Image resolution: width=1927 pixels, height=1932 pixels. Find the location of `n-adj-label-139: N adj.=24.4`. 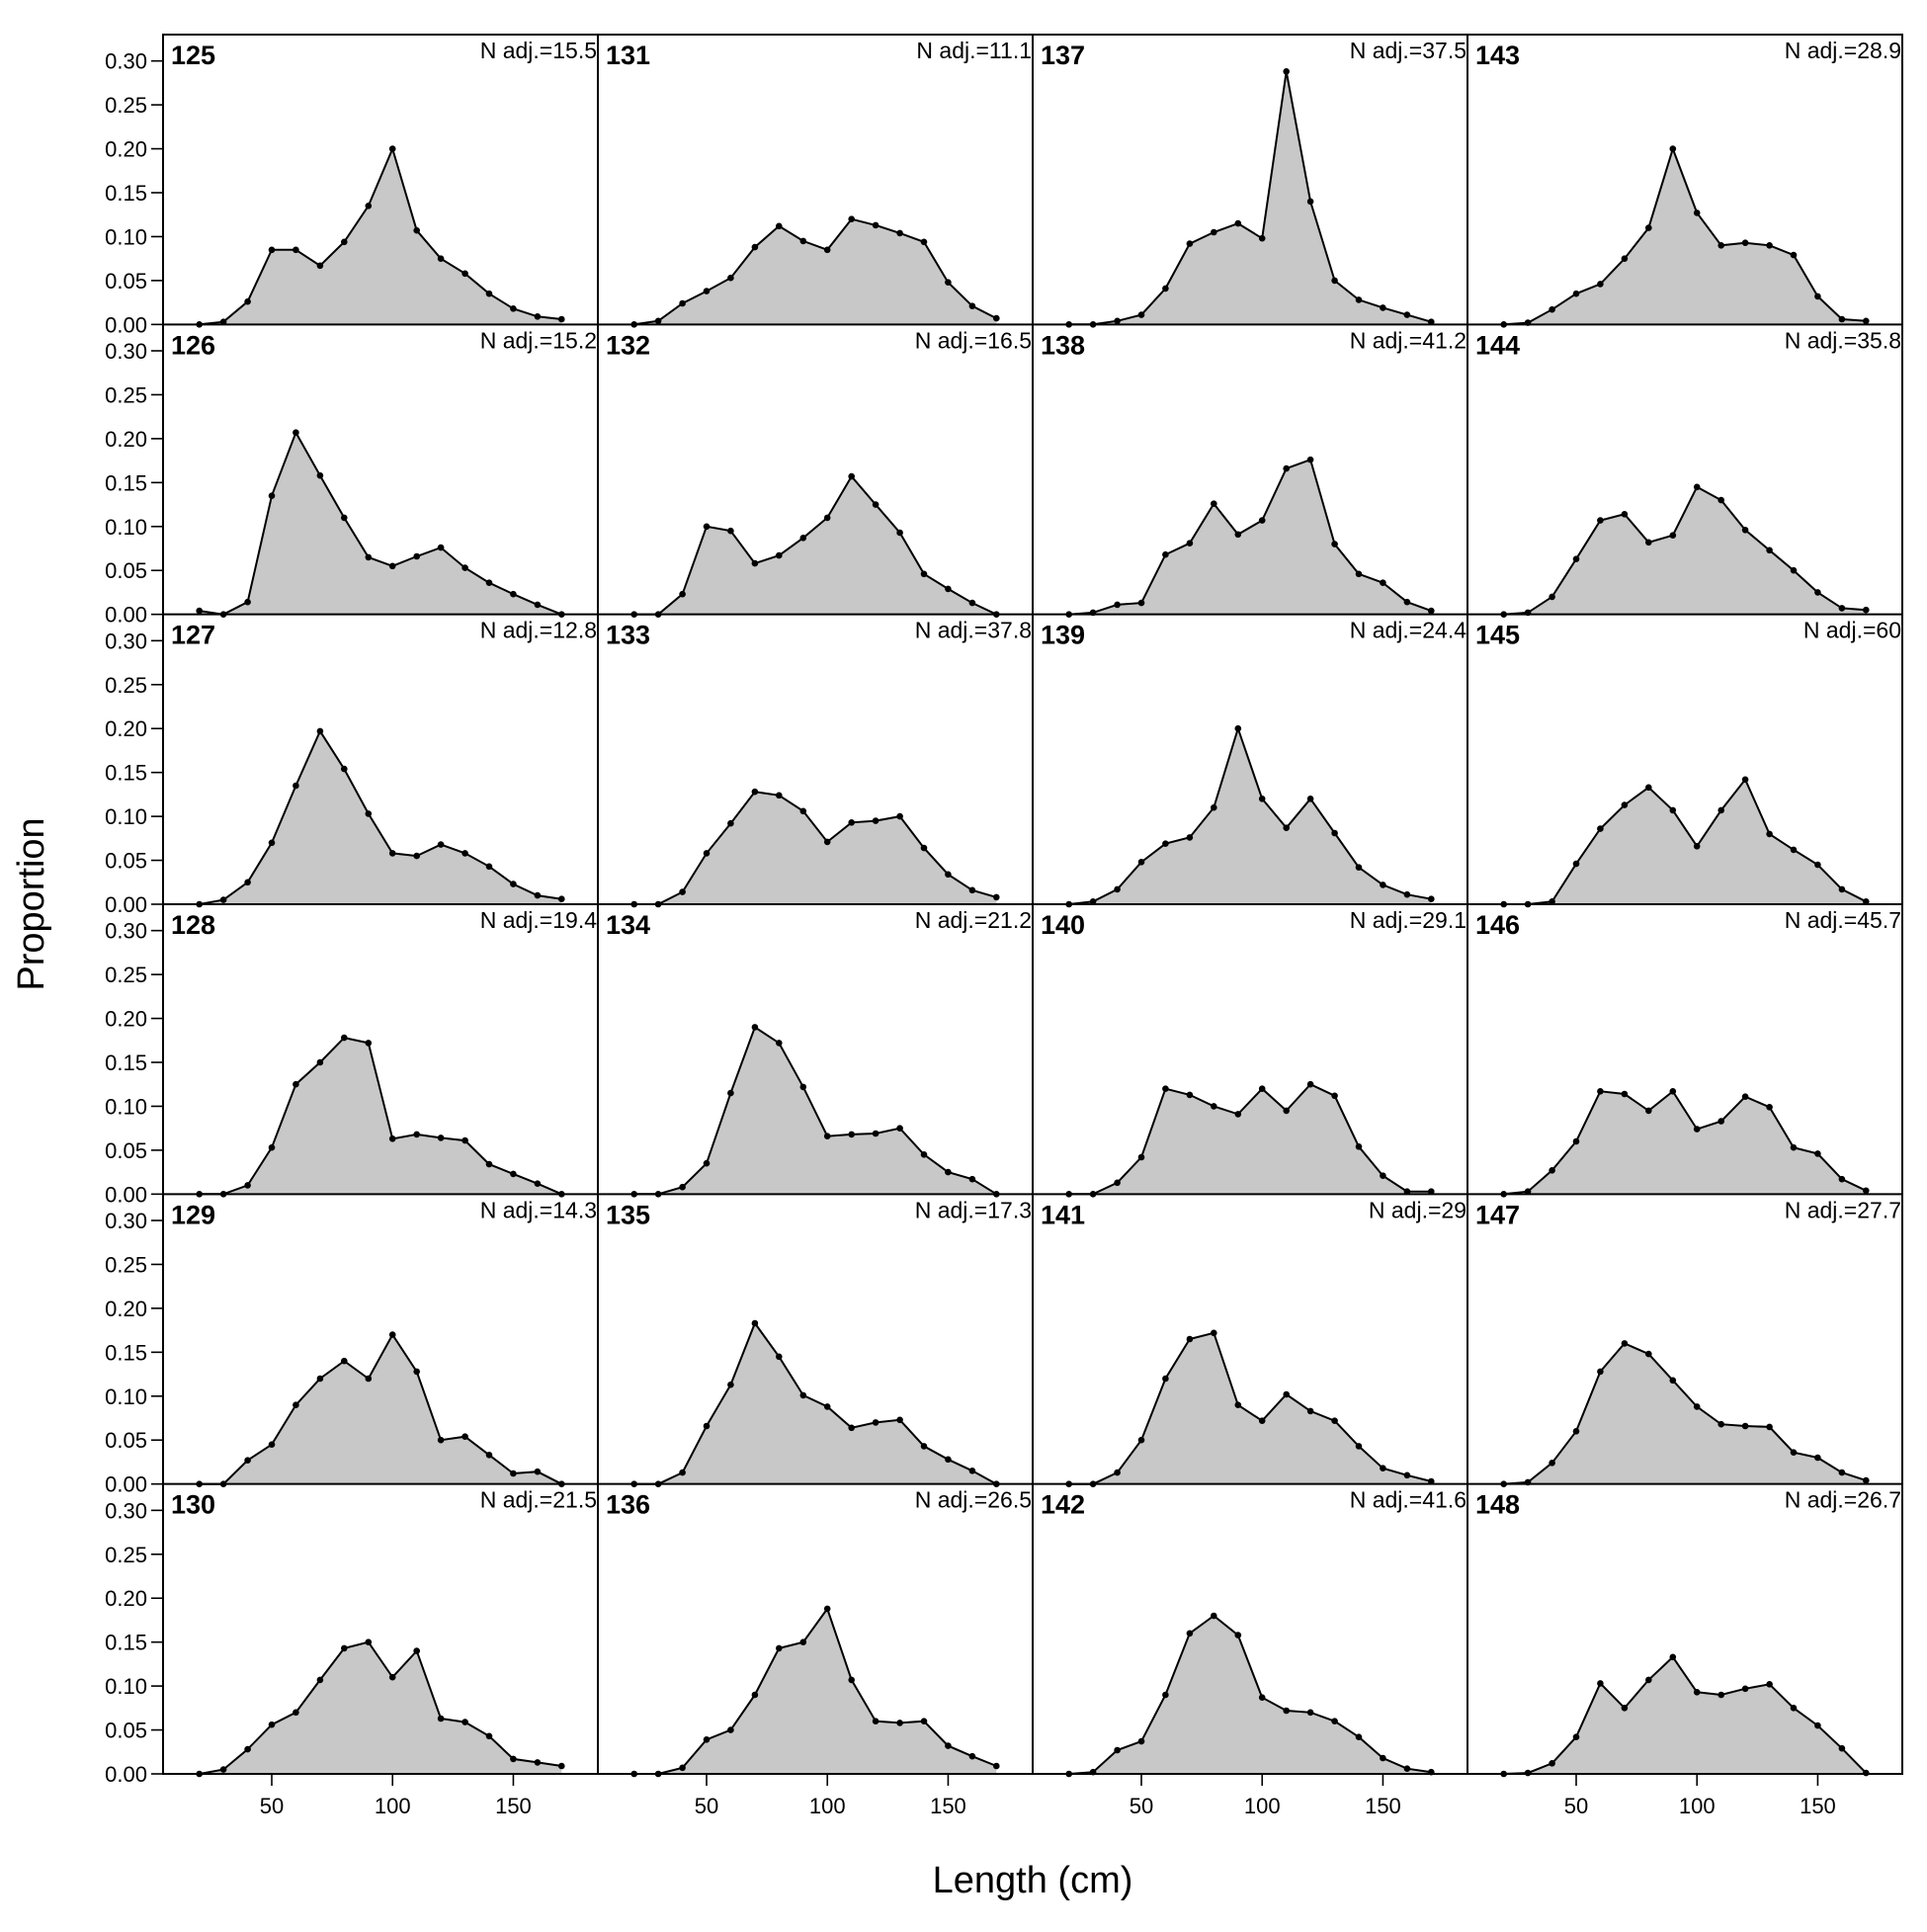

n-adj-label-139: N adj.=24.4 is located at coordinates (1408, 630).